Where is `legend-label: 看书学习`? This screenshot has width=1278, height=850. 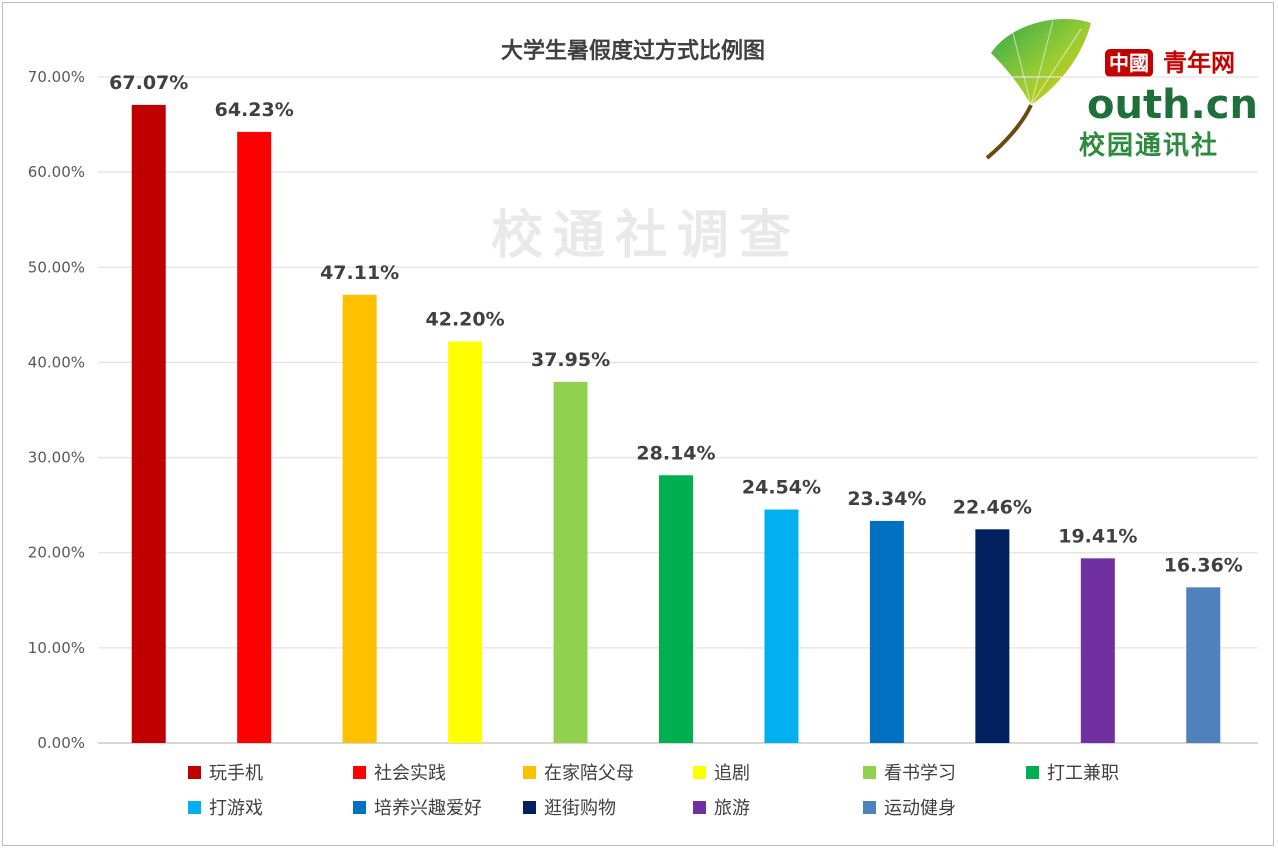
legend-label: 看书学习 is located at coordinates (920, 773).